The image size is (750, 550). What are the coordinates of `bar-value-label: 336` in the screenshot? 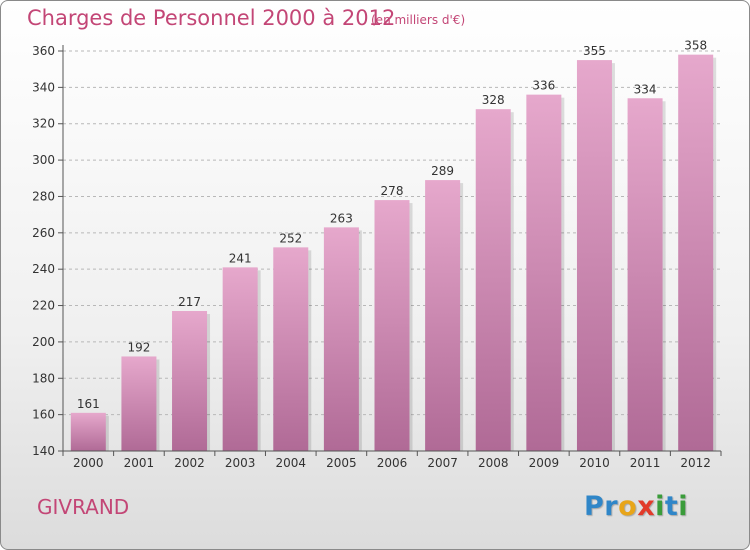 It's located at (543, 86).